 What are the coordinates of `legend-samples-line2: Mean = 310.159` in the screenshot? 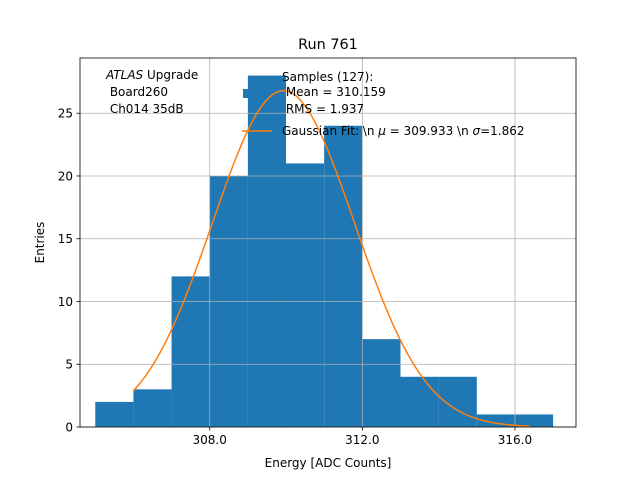 It's located at (334, 92).